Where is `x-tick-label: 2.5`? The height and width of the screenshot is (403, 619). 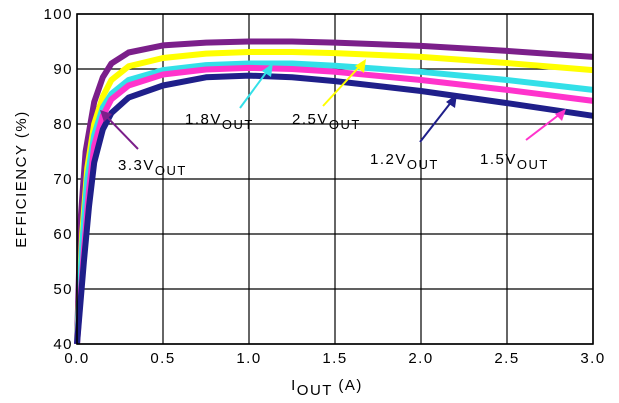
x-tick-label: 2.5 is located at coordinates (506, 358).